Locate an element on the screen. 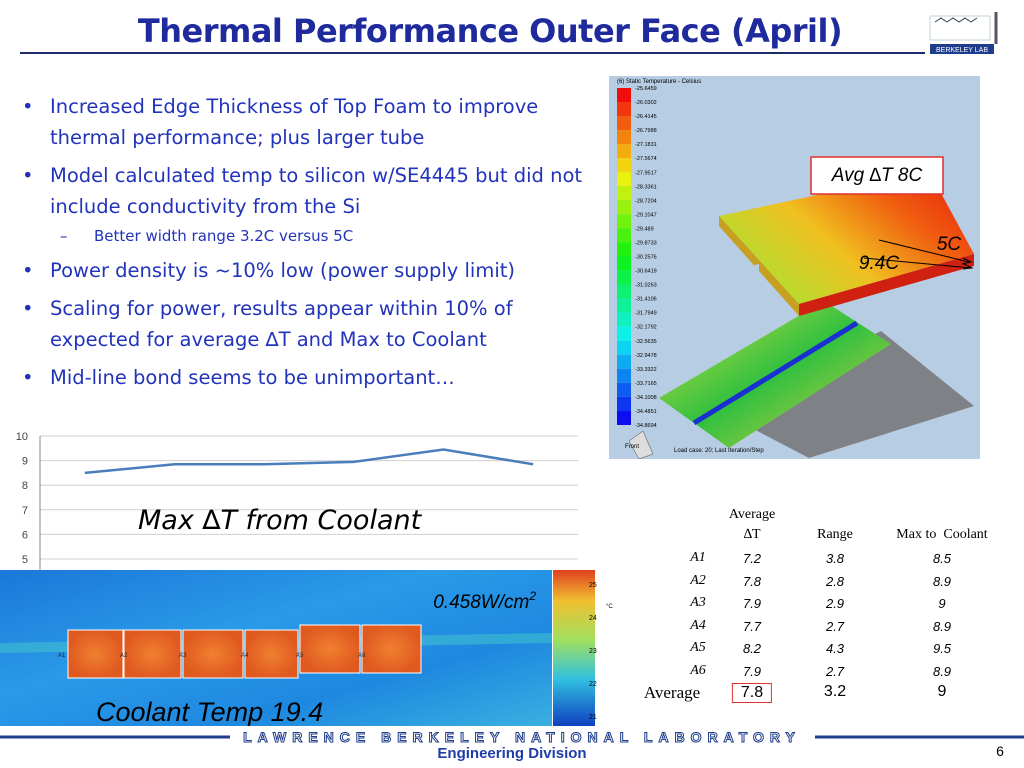  table-cell: 7.2 is located at coordinates (752, 558).